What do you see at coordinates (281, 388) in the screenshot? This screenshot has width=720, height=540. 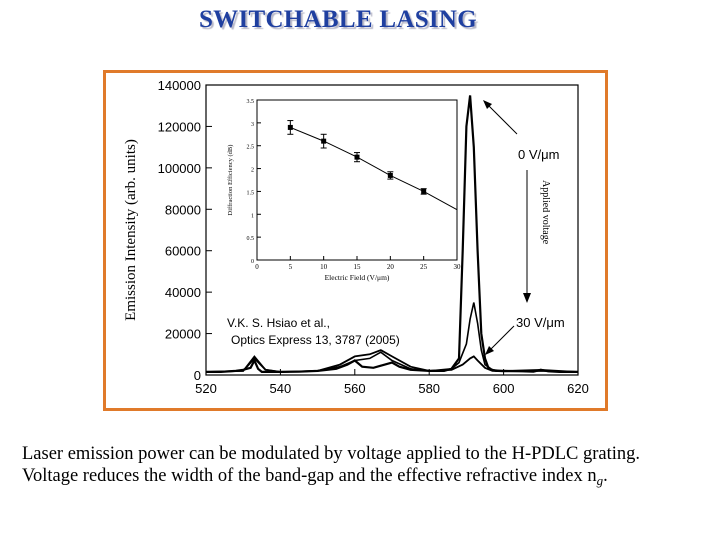 I see `x-tick-label: 540` at bounding box center [281, 388].